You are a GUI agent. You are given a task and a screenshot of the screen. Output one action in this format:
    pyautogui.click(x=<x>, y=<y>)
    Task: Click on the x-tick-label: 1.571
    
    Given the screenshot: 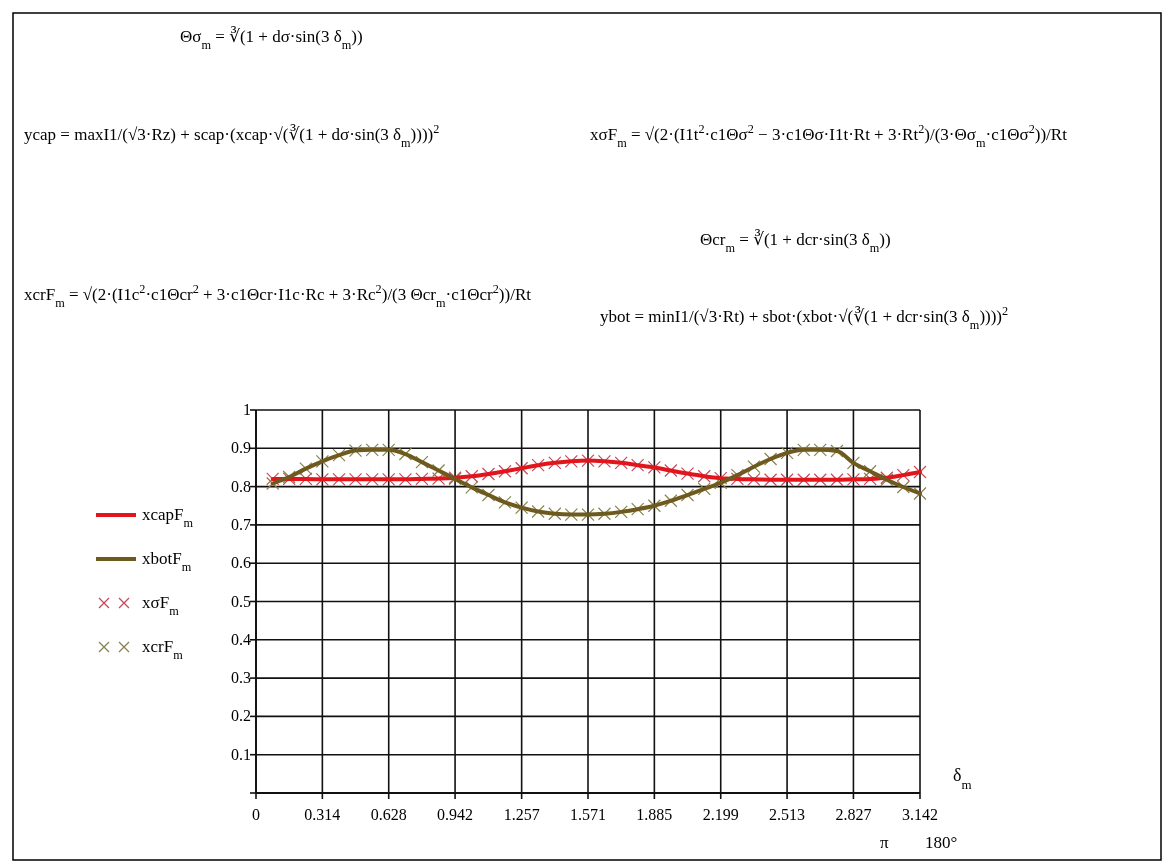 What is the action you would take?
    pyautogui.click(x=588, y=814)
    